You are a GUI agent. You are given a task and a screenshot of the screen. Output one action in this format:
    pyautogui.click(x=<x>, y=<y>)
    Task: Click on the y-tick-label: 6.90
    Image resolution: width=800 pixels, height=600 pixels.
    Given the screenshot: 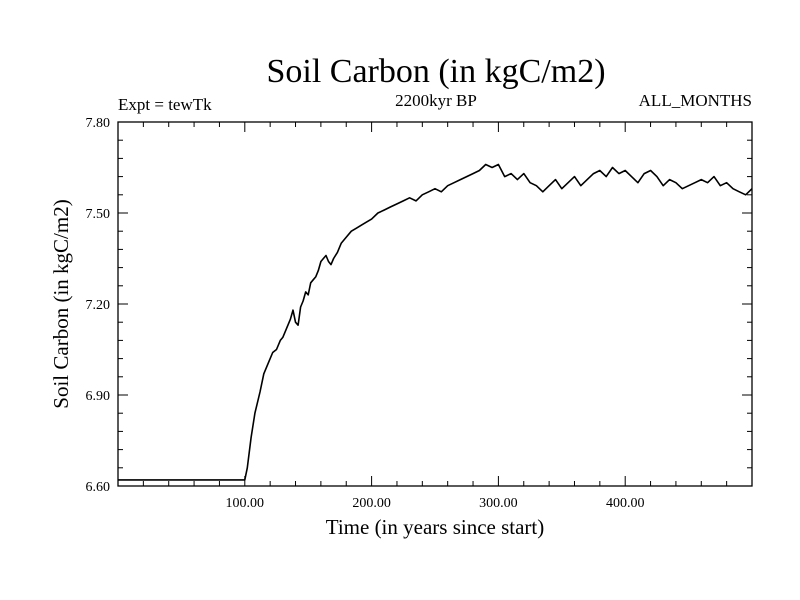 What is the action you would take?
    pyautogui.click(x=98, y=396)
    